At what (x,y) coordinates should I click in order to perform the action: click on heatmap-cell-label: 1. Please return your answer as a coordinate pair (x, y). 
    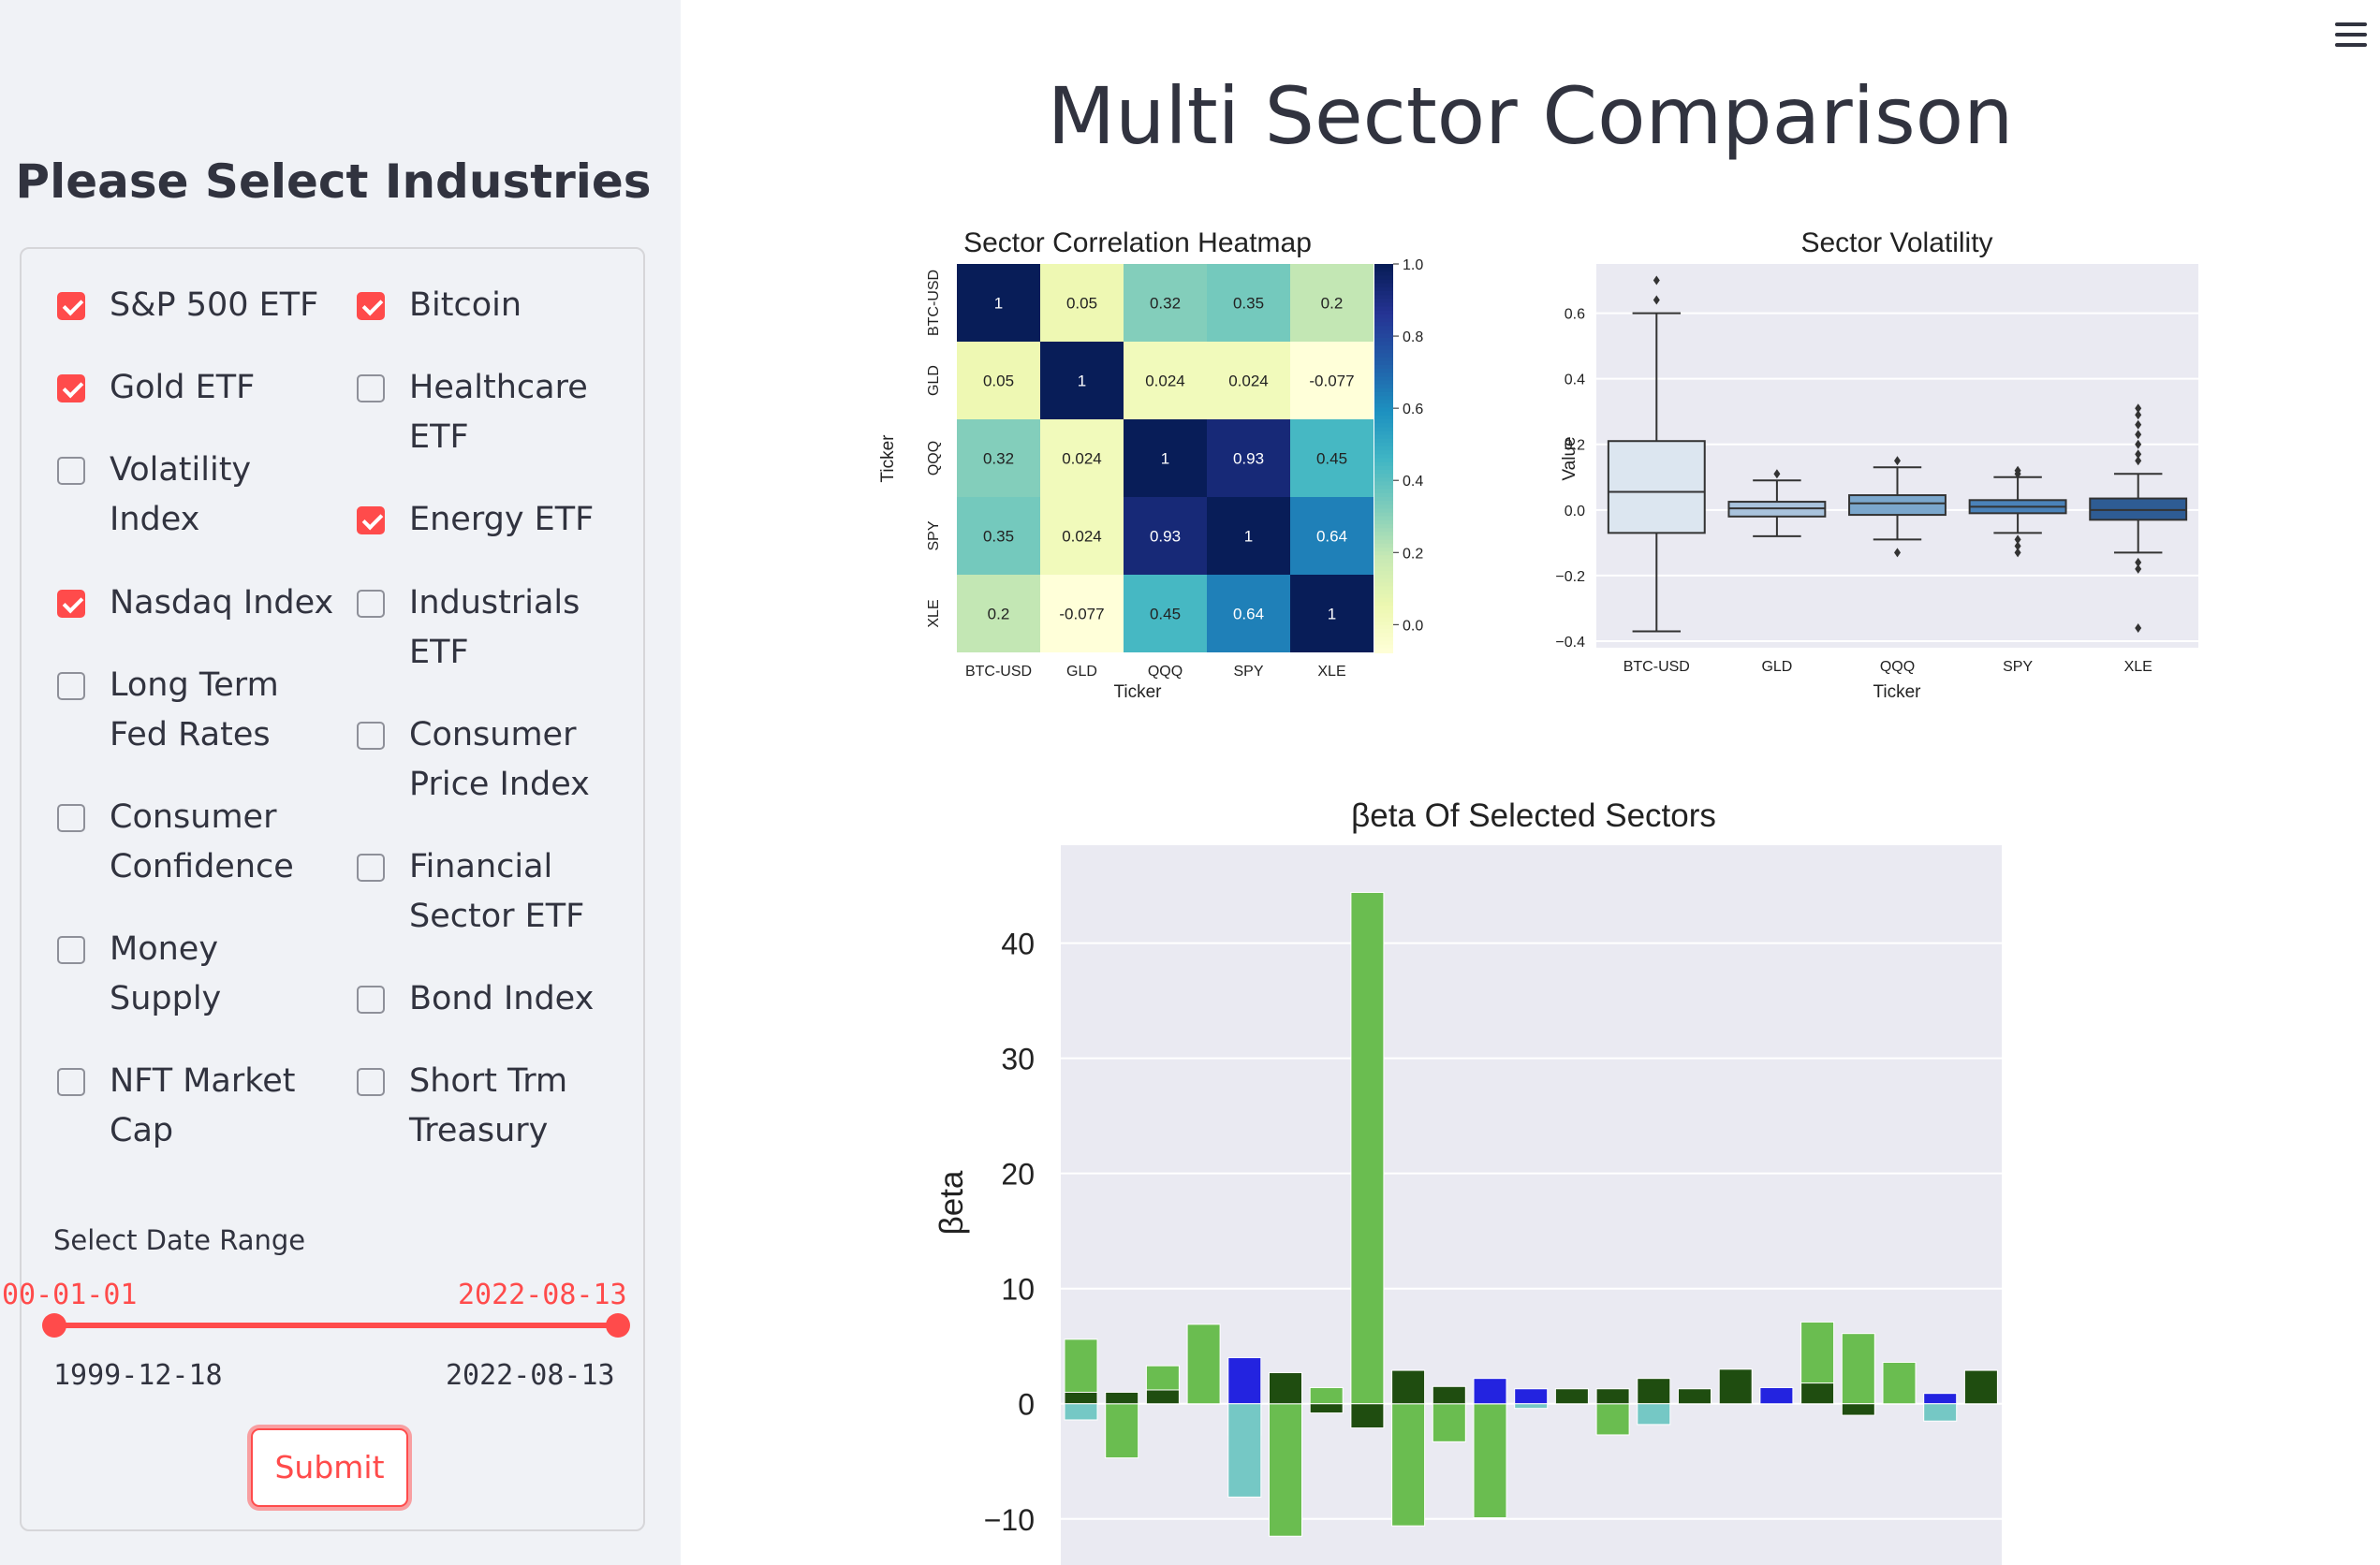
    Looking at the image, I should click on (1332, 614).